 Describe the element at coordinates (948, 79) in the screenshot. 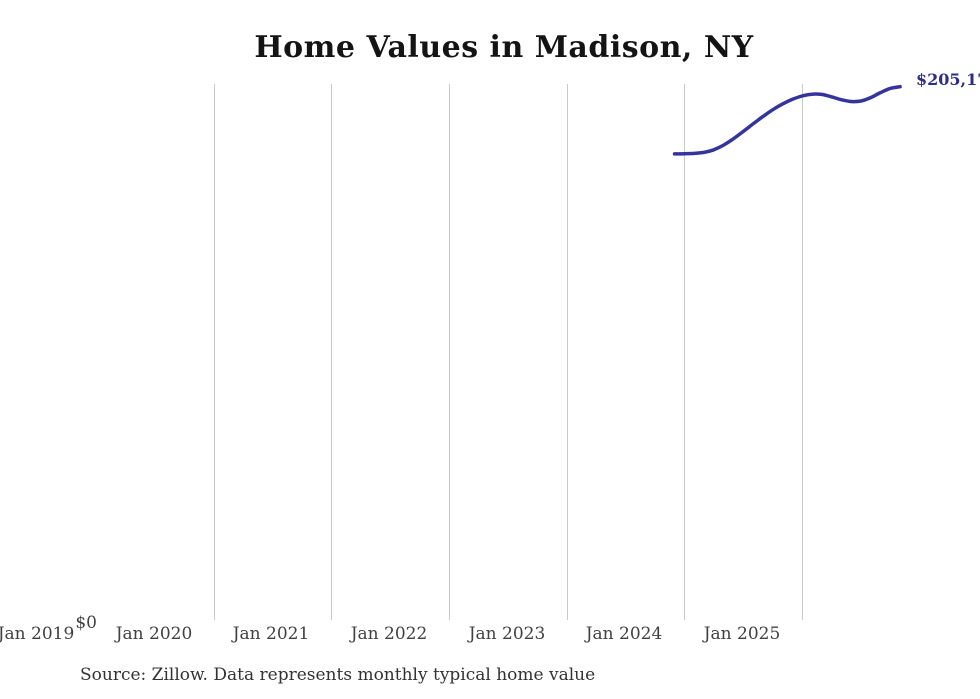

I see `latest-value-label: $205,17` at that location.